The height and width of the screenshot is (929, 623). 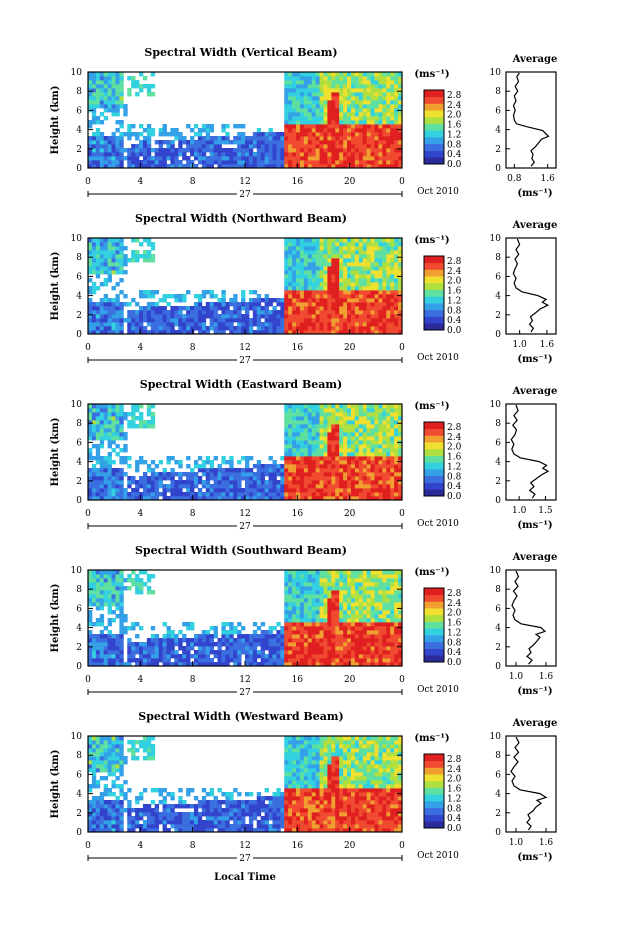 I want to click on colorbar-swatch, so click(x=434, y=273).